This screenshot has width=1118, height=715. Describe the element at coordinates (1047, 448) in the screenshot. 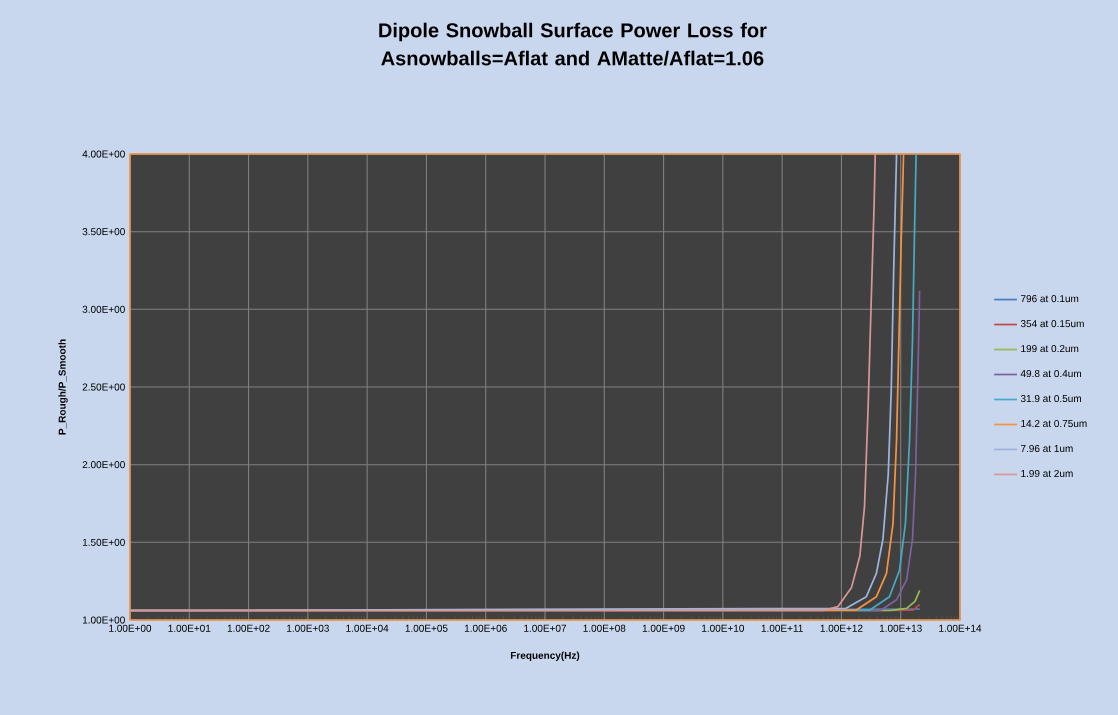

I see `legend-label: 7.96 at 1um` at that location.